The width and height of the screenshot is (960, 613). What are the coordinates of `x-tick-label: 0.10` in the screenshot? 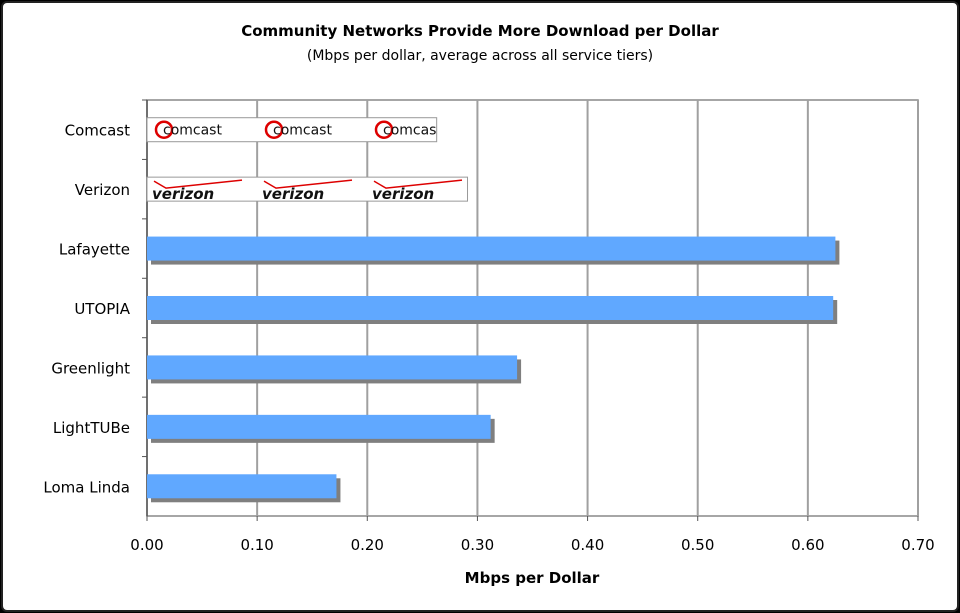 It's located at (256, 545).